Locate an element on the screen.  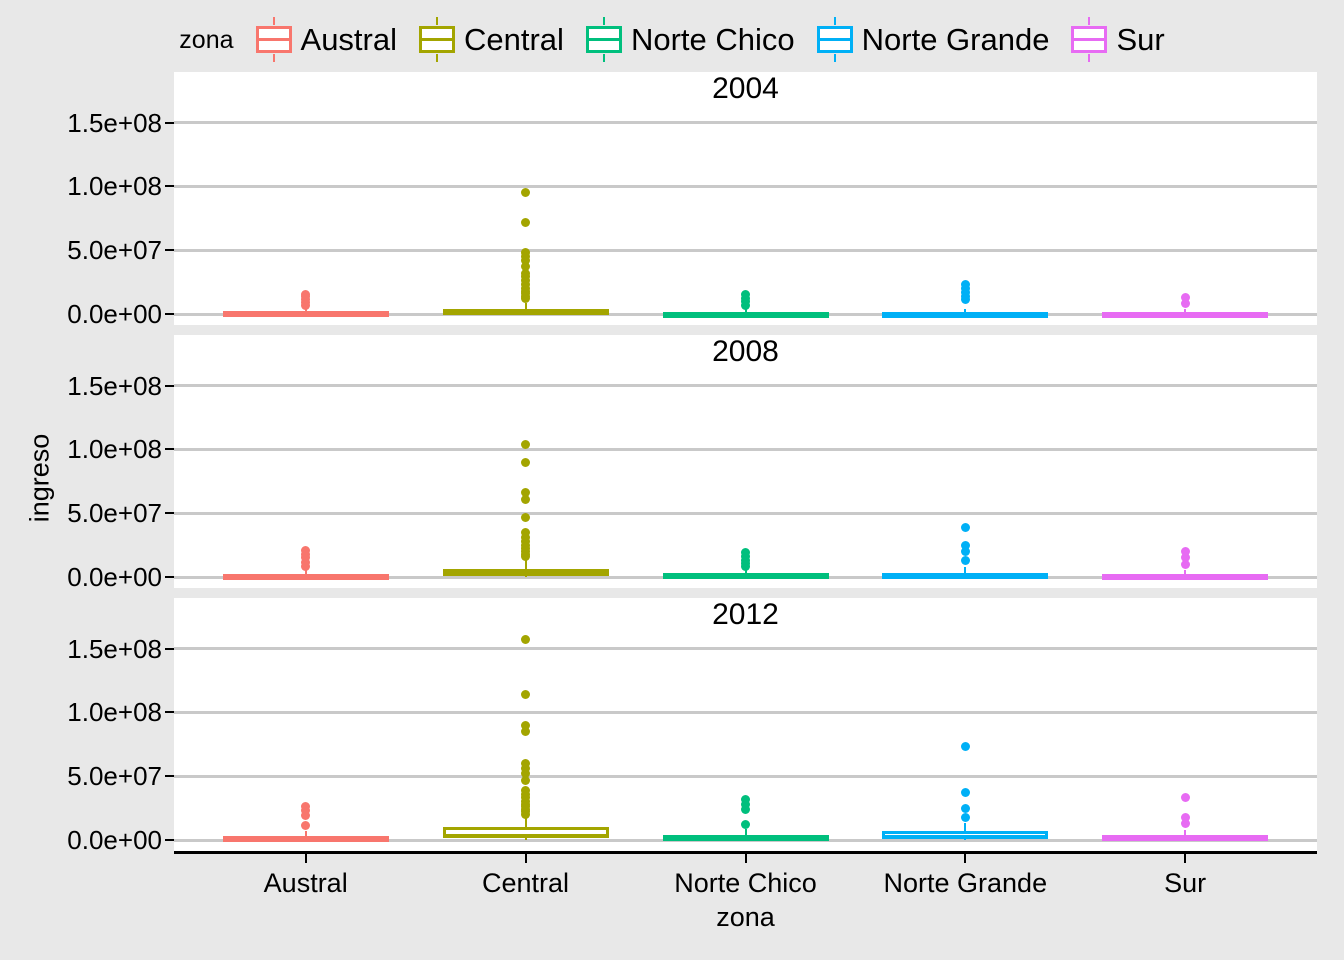
legend-title: zona is located at coordinates (206, 39).